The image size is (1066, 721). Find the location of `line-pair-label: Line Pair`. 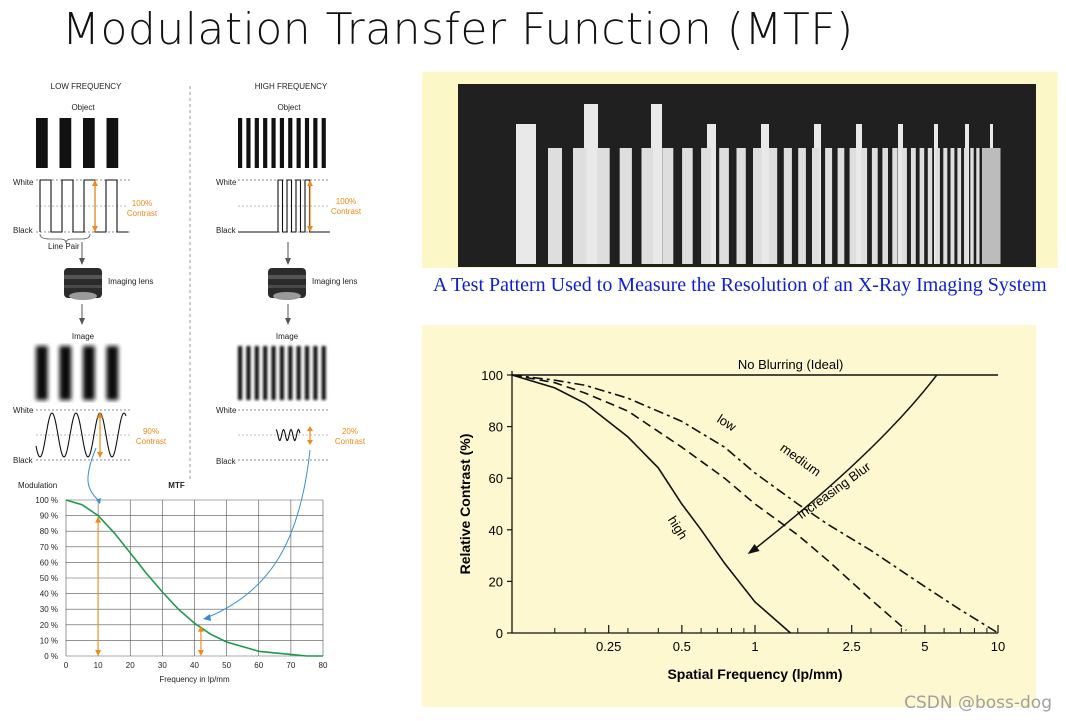

line-pair-label: Line Pair is located at coordinates (64, 246).